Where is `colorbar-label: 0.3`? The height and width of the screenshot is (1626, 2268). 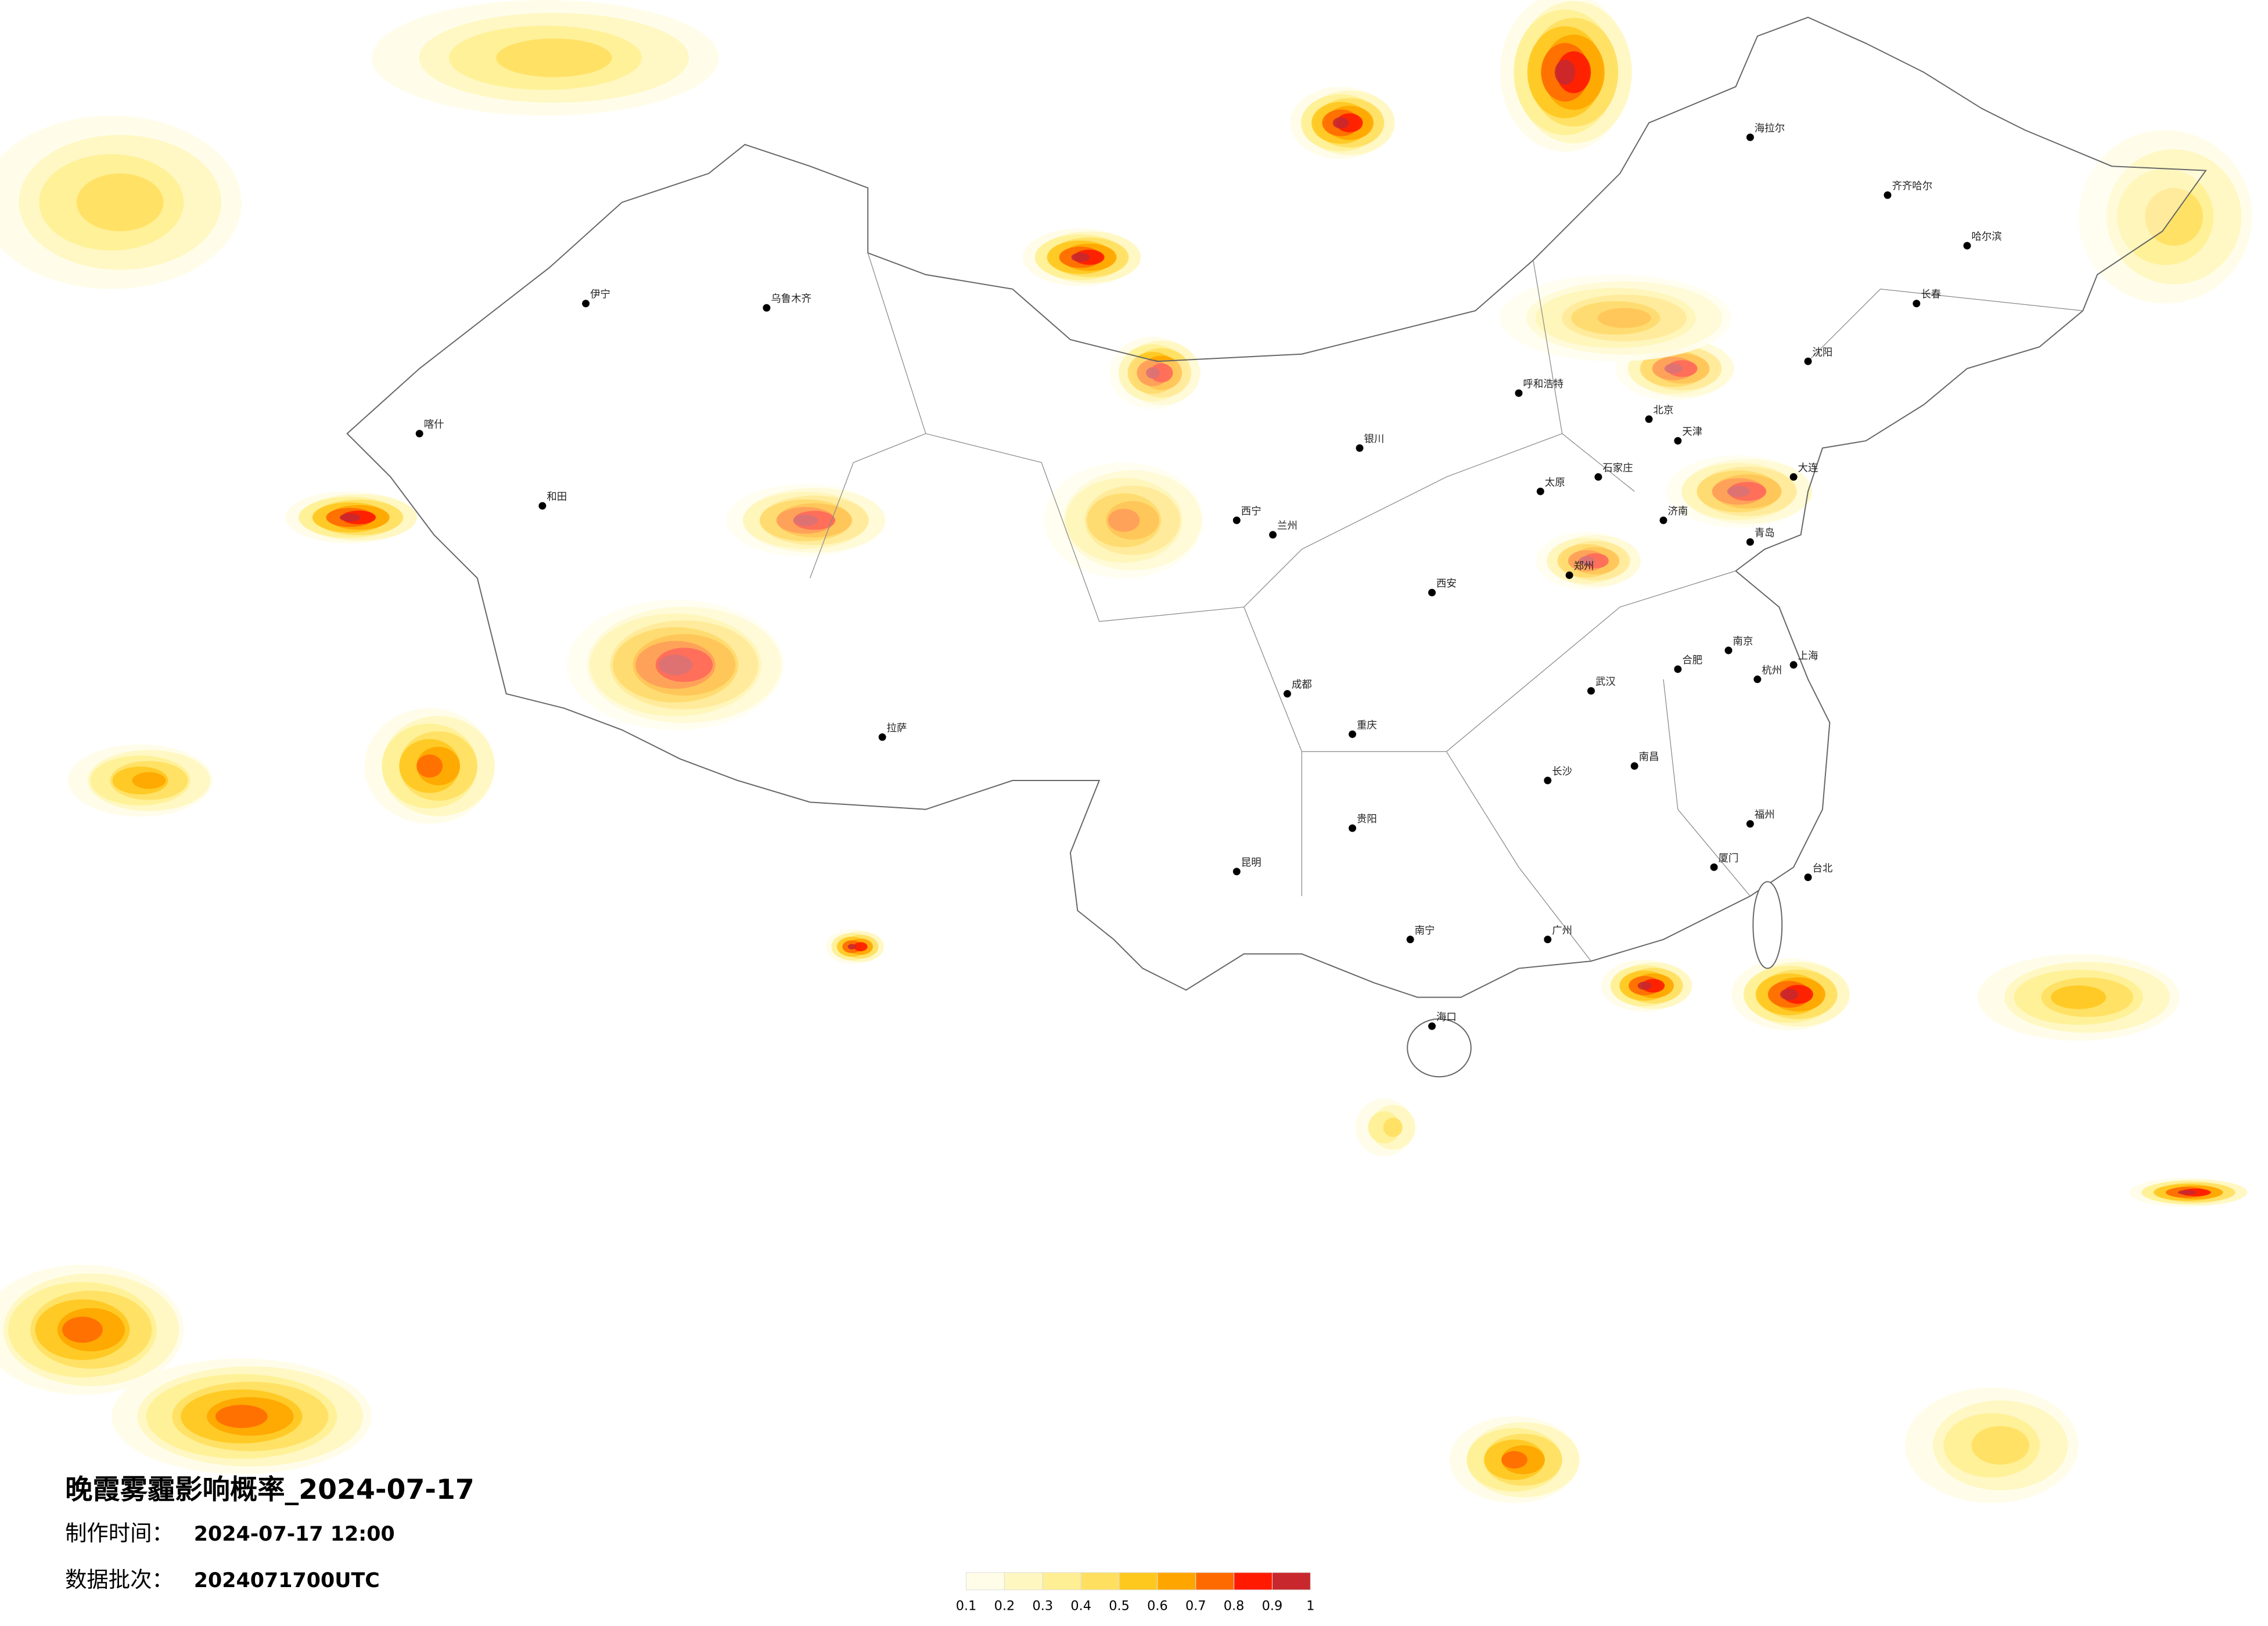
colorbar-label: 0.3 is located at coordinates (1043, 1606).